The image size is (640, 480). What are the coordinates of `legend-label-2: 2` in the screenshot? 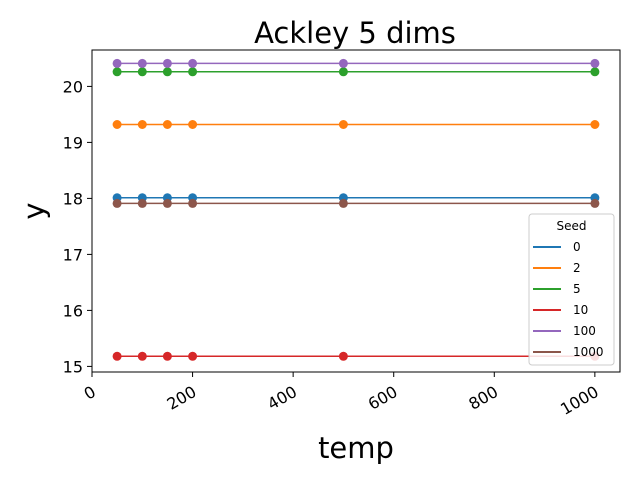 It's located at (577, 268).